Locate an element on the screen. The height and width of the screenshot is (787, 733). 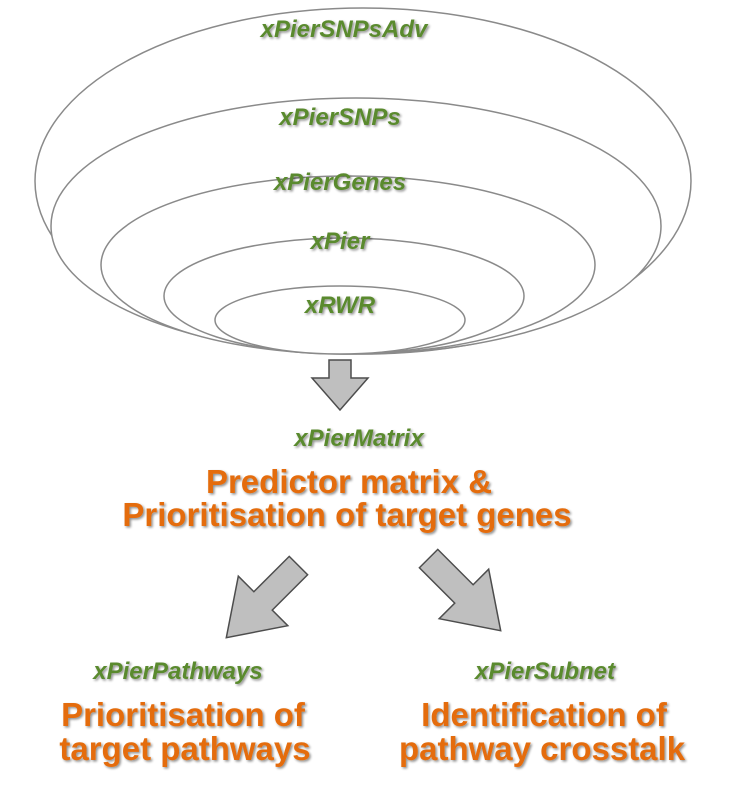
down-right-arrow-icon is located at coordinates (460, 590).